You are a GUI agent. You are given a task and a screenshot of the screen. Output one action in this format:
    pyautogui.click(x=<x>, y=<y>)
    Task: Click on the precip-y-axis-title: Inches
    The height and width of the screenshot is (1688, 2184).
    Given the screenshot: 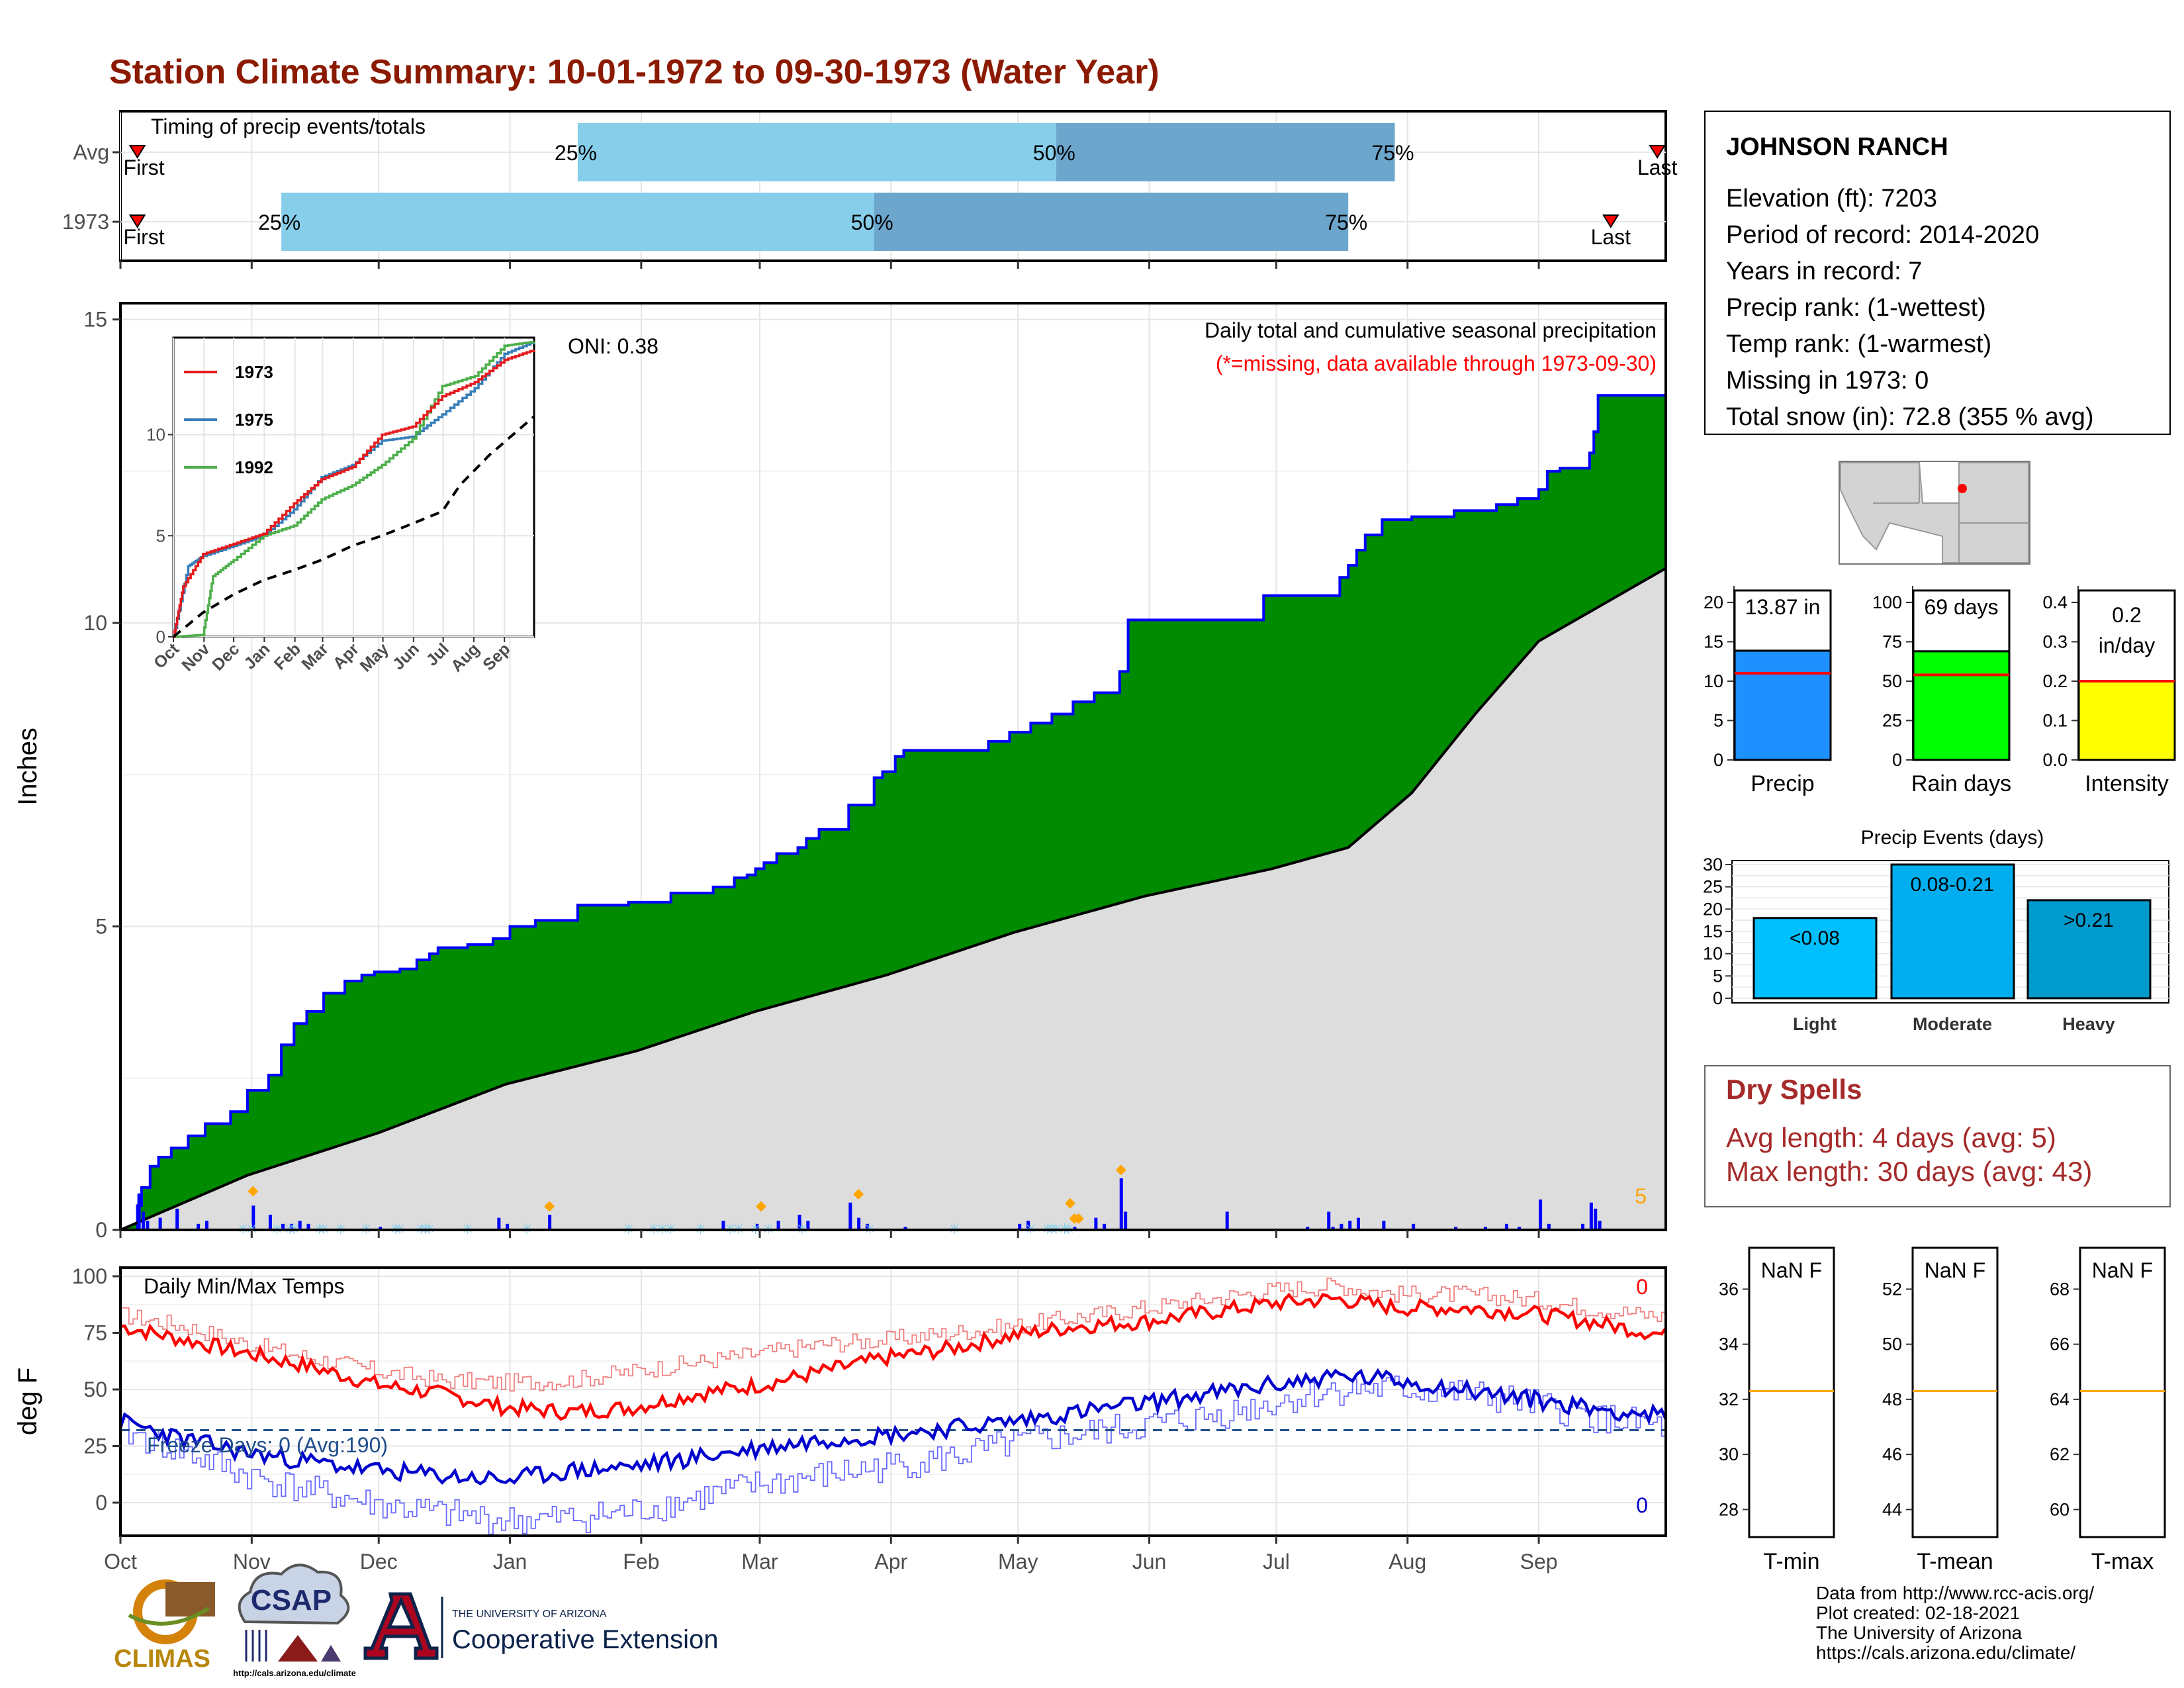 What is the action you would take?
    pyautogui.click(x=28, y=766)
    